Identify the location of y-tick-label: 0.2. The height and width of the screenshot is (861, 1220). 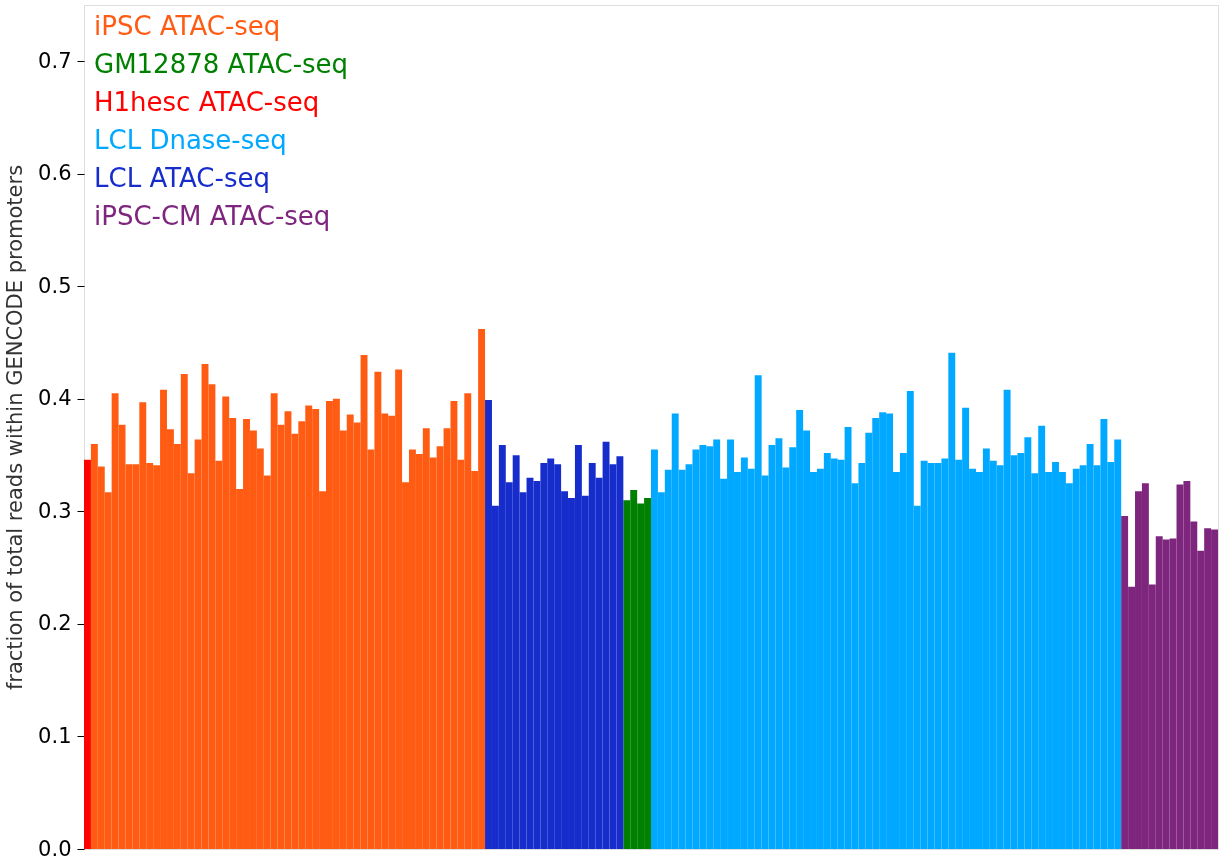
(55, 623).